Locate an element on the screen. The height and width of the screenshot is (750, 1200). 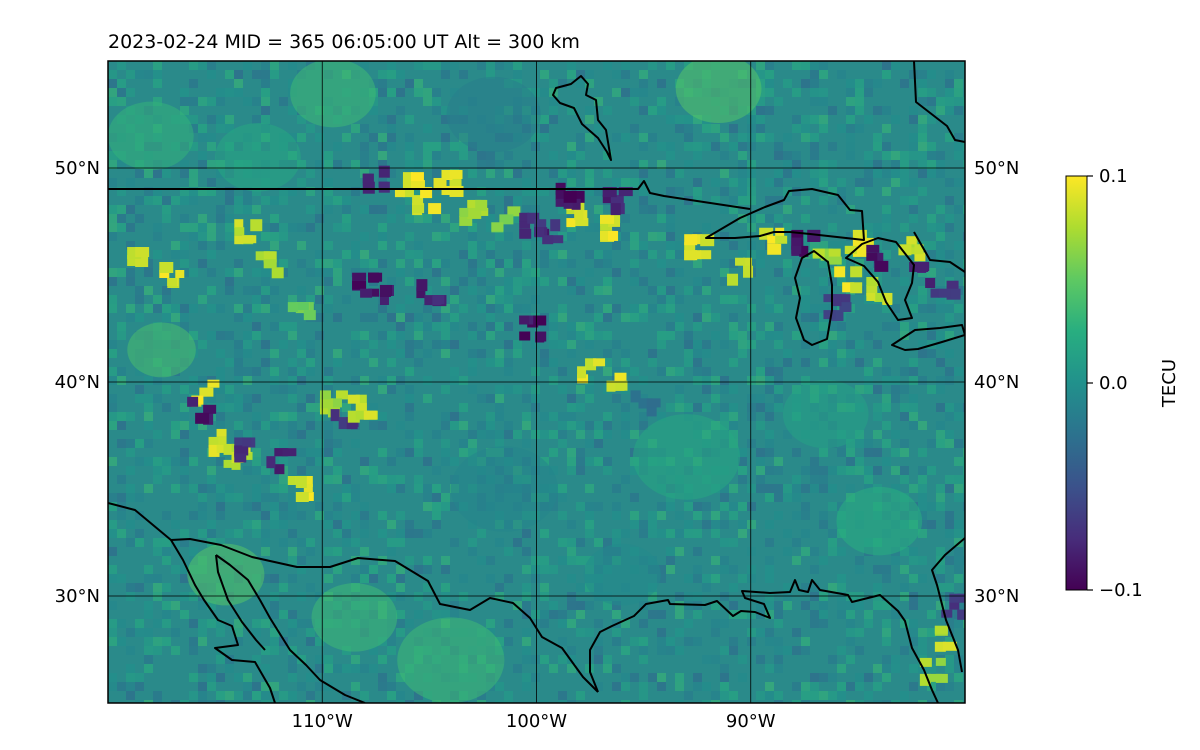
gulf-of-california-east is located at coordinates (240, 602).